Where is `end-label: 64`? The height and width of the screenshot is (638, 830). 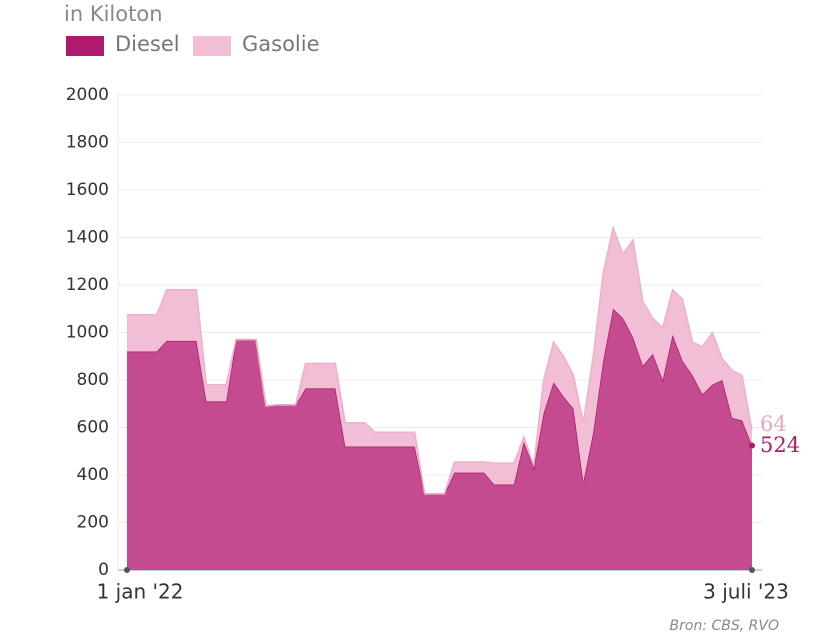
end-label: 64 is located at coordinates (773, 424).